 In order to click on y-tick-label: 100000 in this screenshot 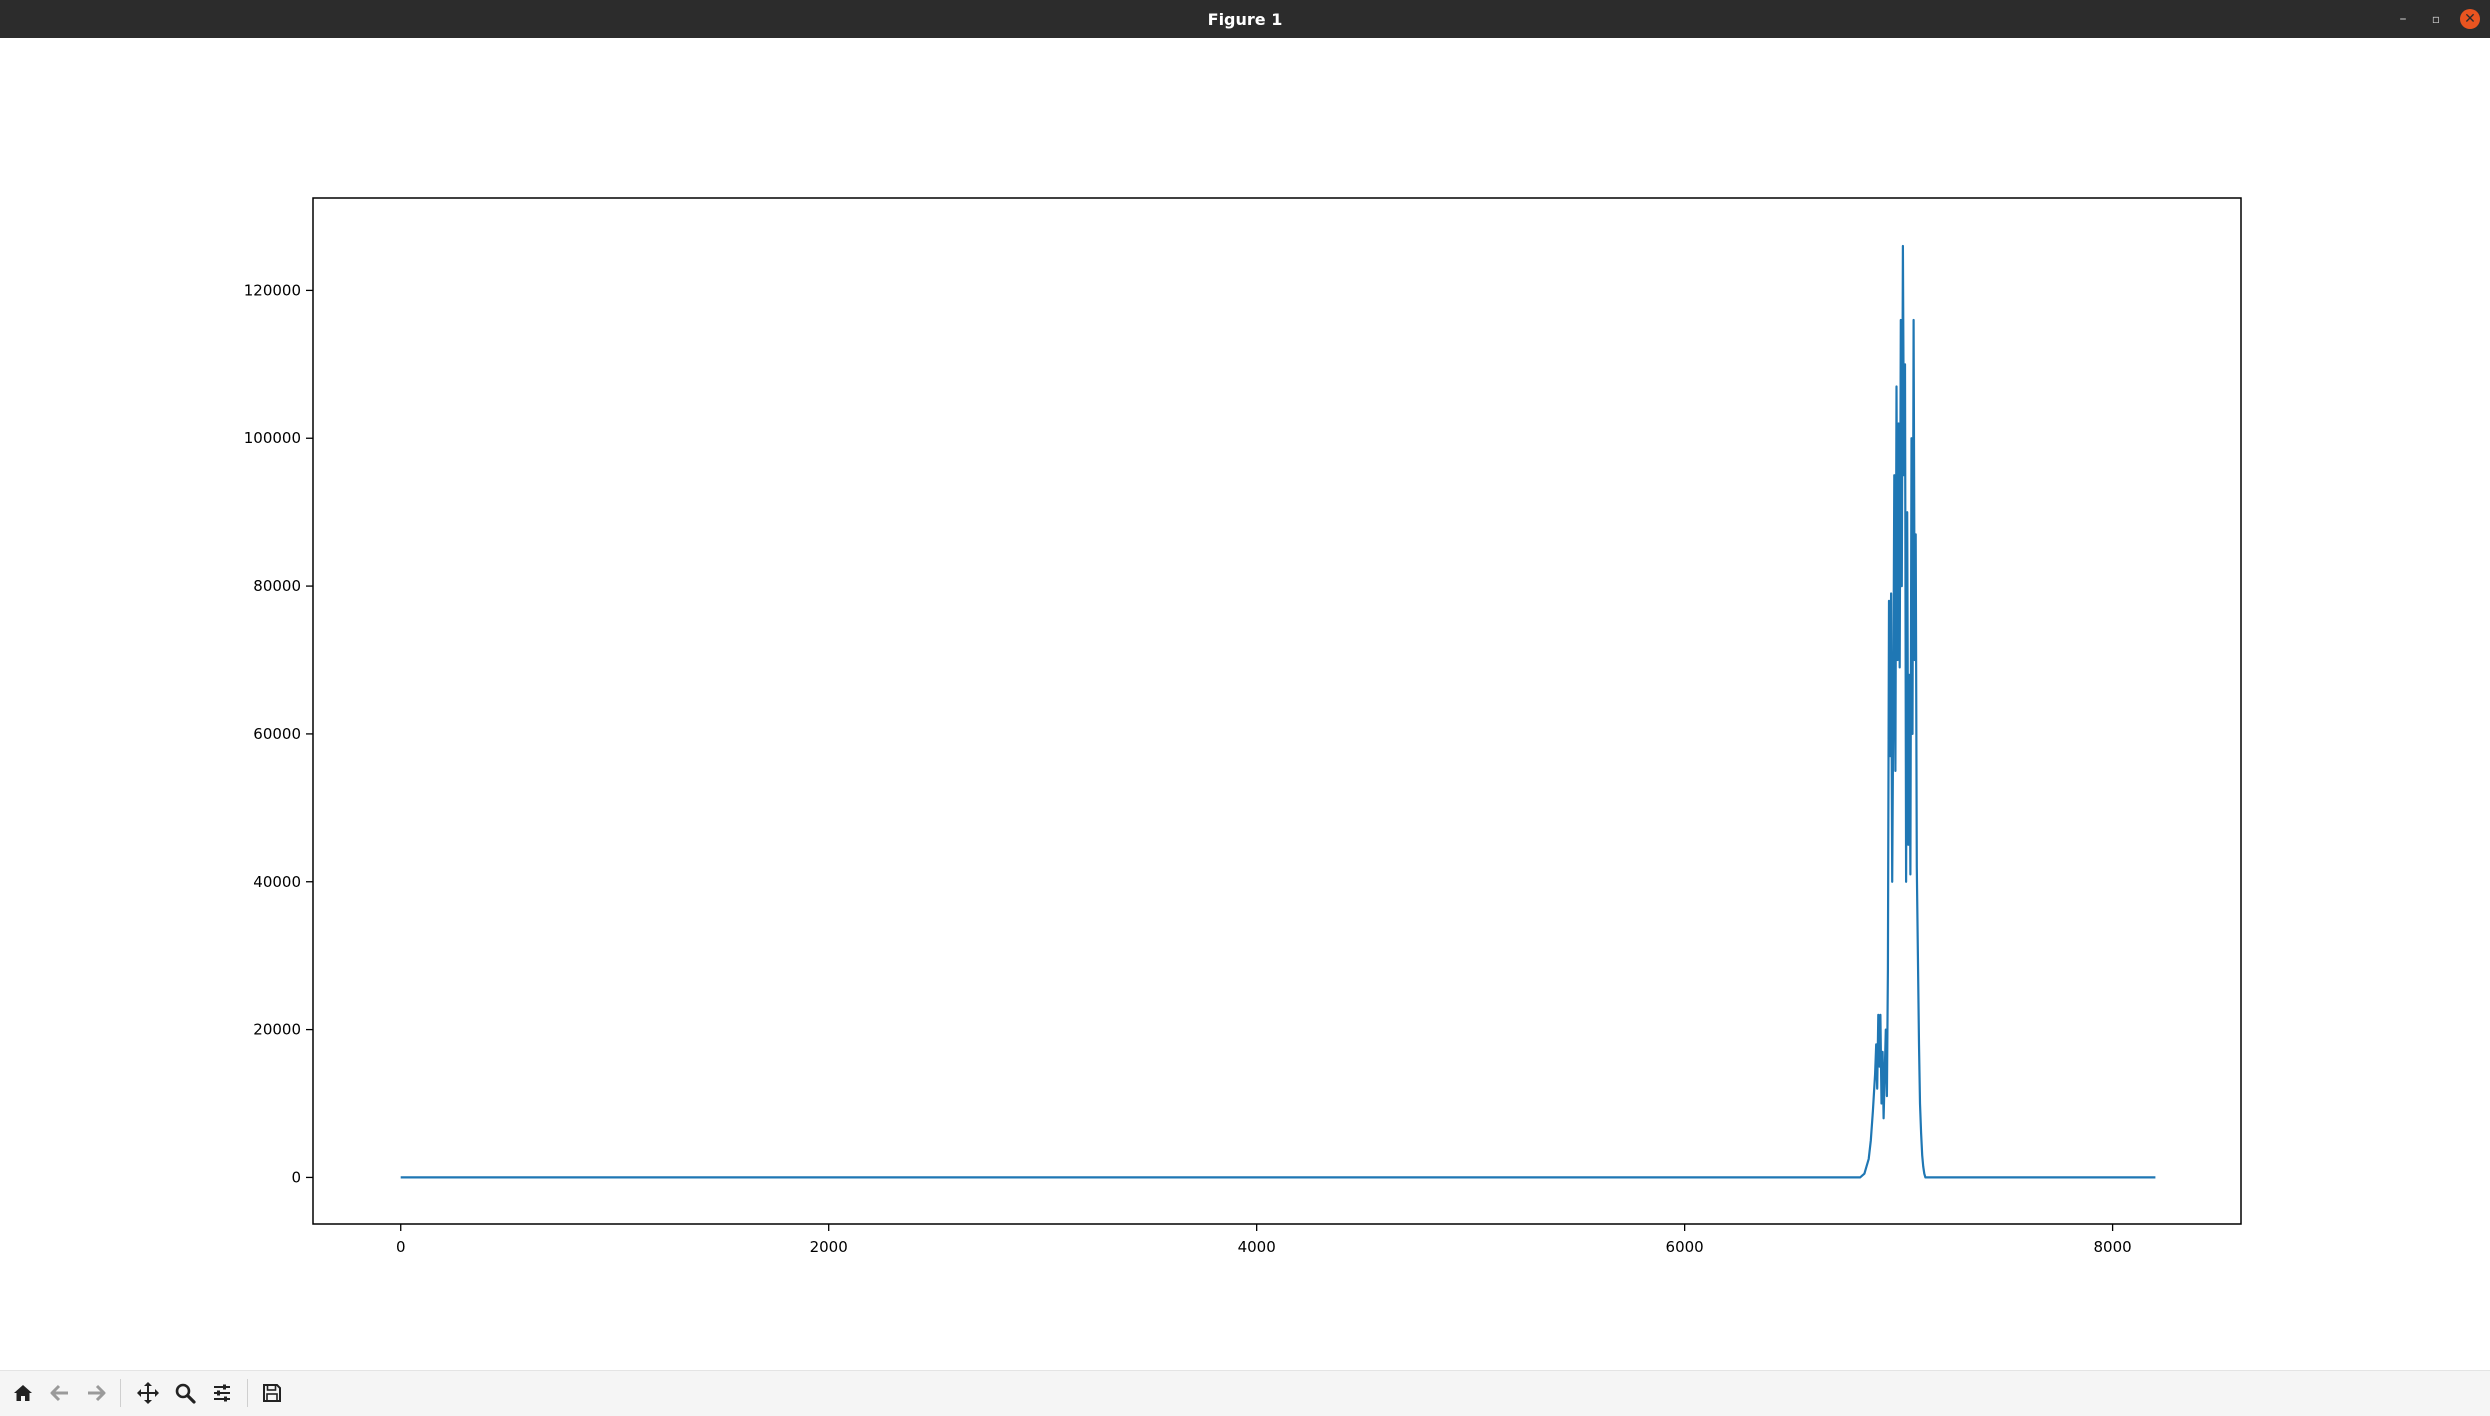, I will do `click(272, 438)`.